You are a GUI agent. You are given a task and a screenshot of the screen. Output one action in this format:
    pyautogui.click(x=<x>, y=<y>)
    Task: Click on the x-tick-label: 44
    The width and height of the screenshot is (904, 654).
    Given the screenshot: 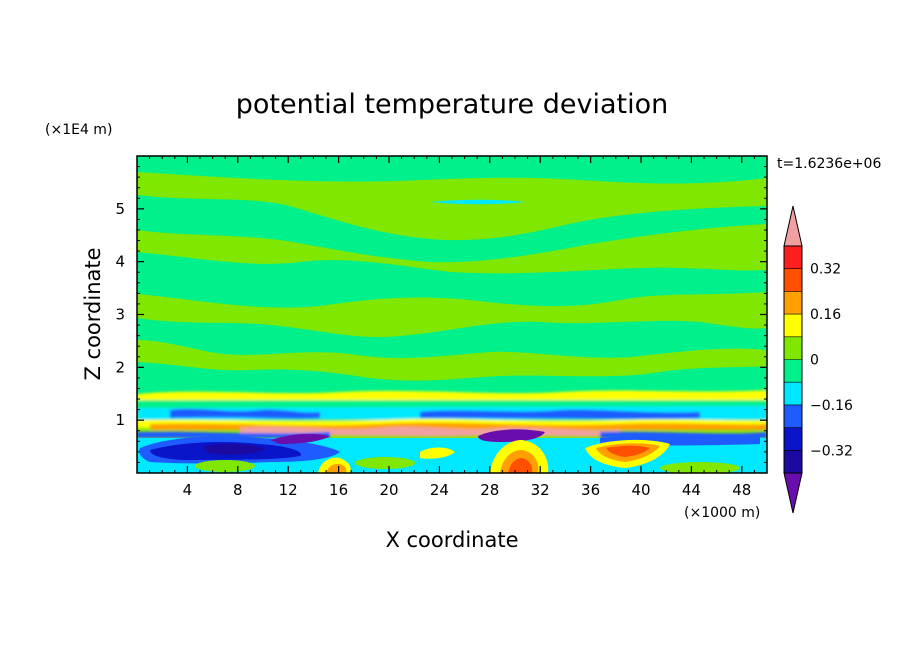 What is the action you would take?
    pyautogui.click(x=691, y=490)
    